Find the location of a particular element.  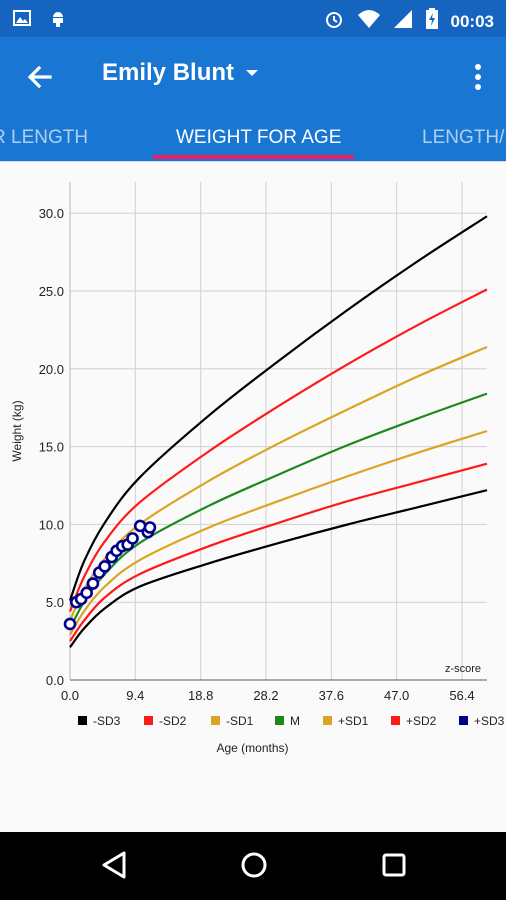

tab-indicator is located at coordinates (253, 157).